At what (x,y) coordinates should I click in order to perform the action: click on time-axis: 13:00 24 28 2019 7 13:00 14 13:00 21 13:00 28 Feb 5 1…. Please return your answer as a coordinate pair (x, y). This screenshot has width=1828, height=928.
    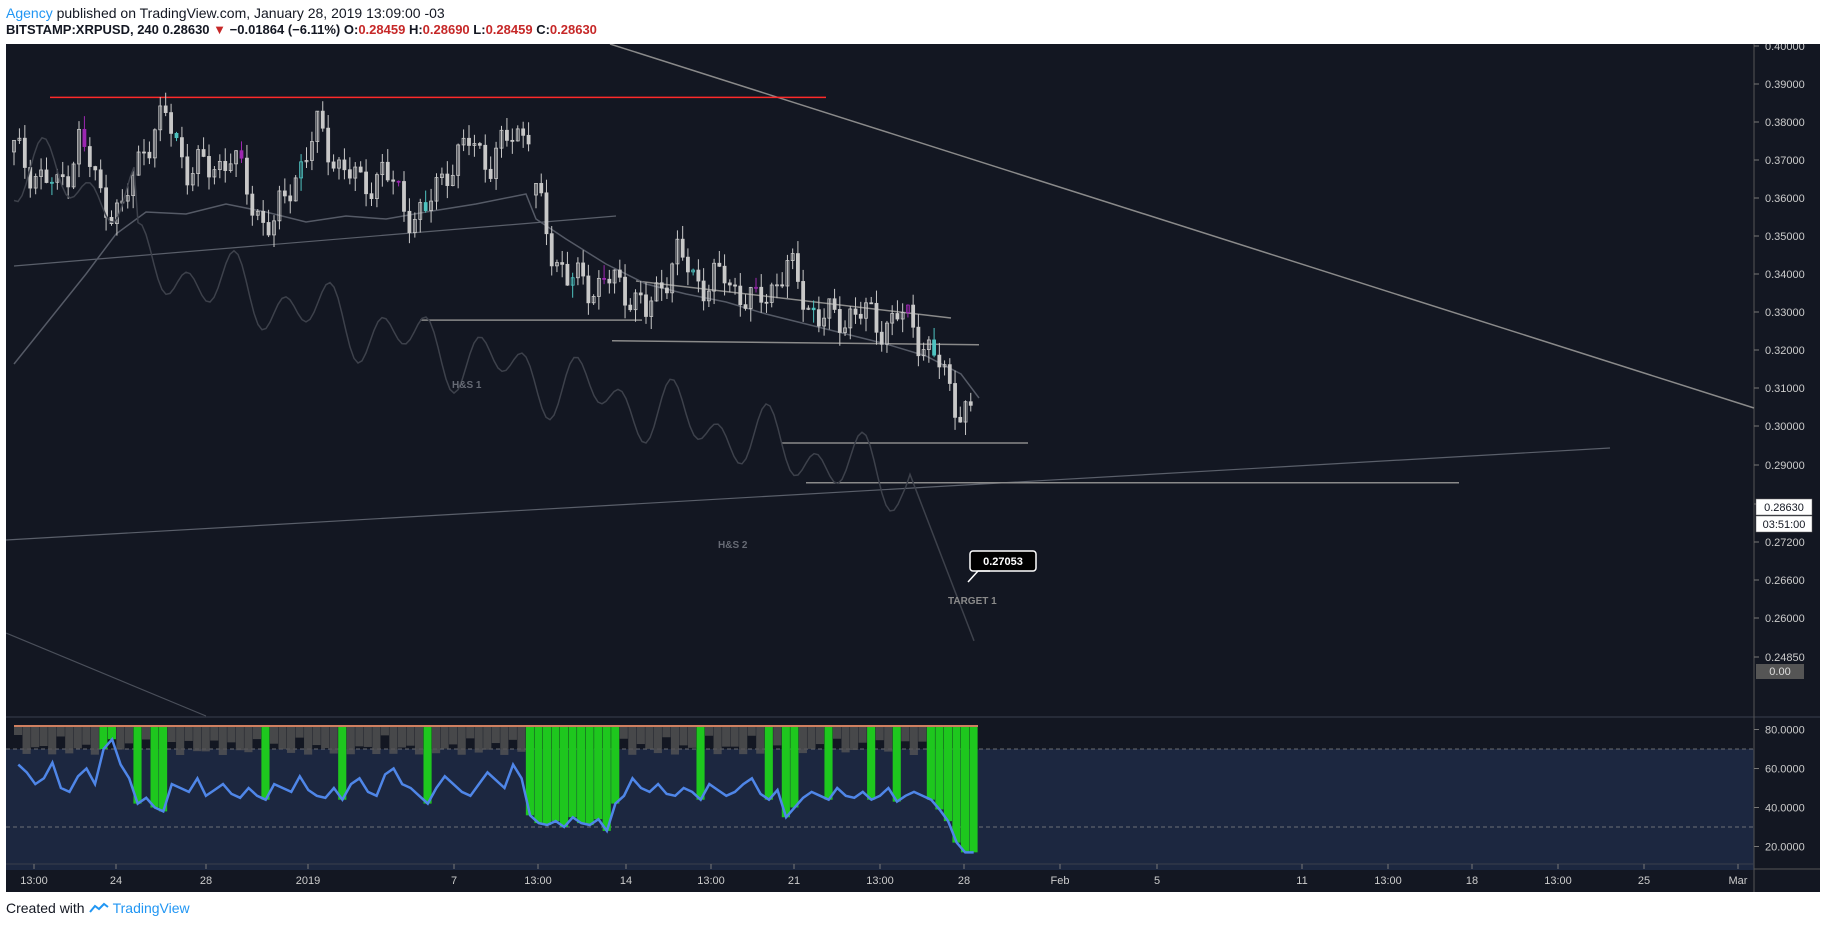
    Looking at the image, I should click on (884, 875).